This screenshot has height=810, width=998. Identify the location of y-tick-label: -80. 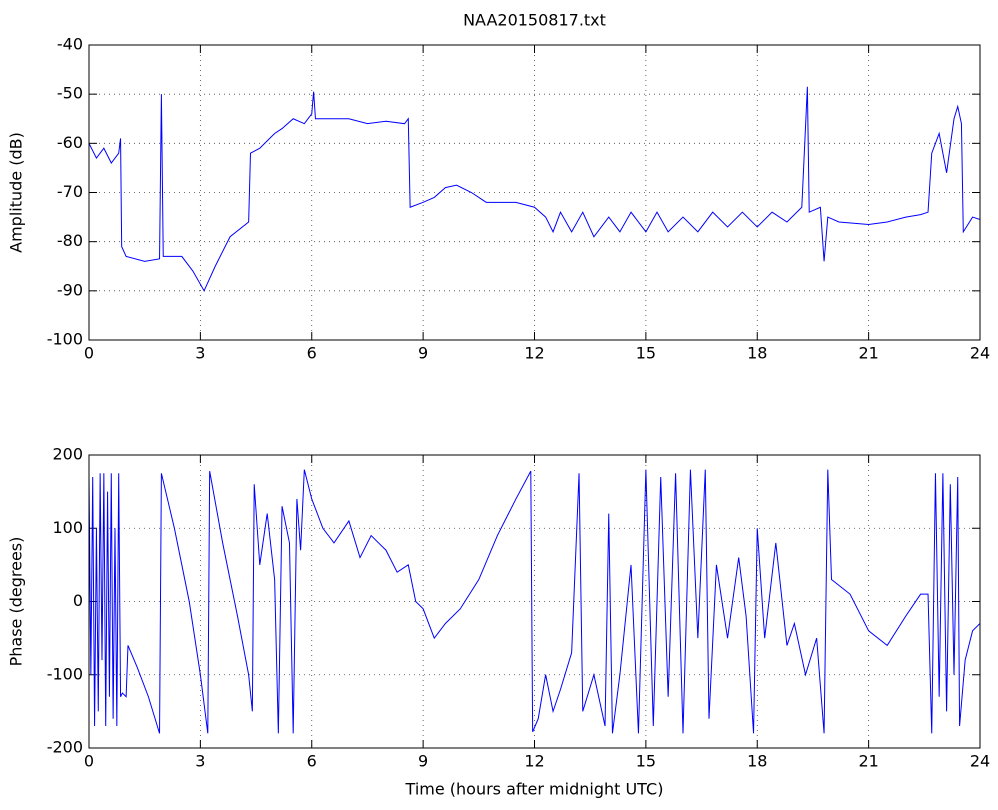
(70, 240).